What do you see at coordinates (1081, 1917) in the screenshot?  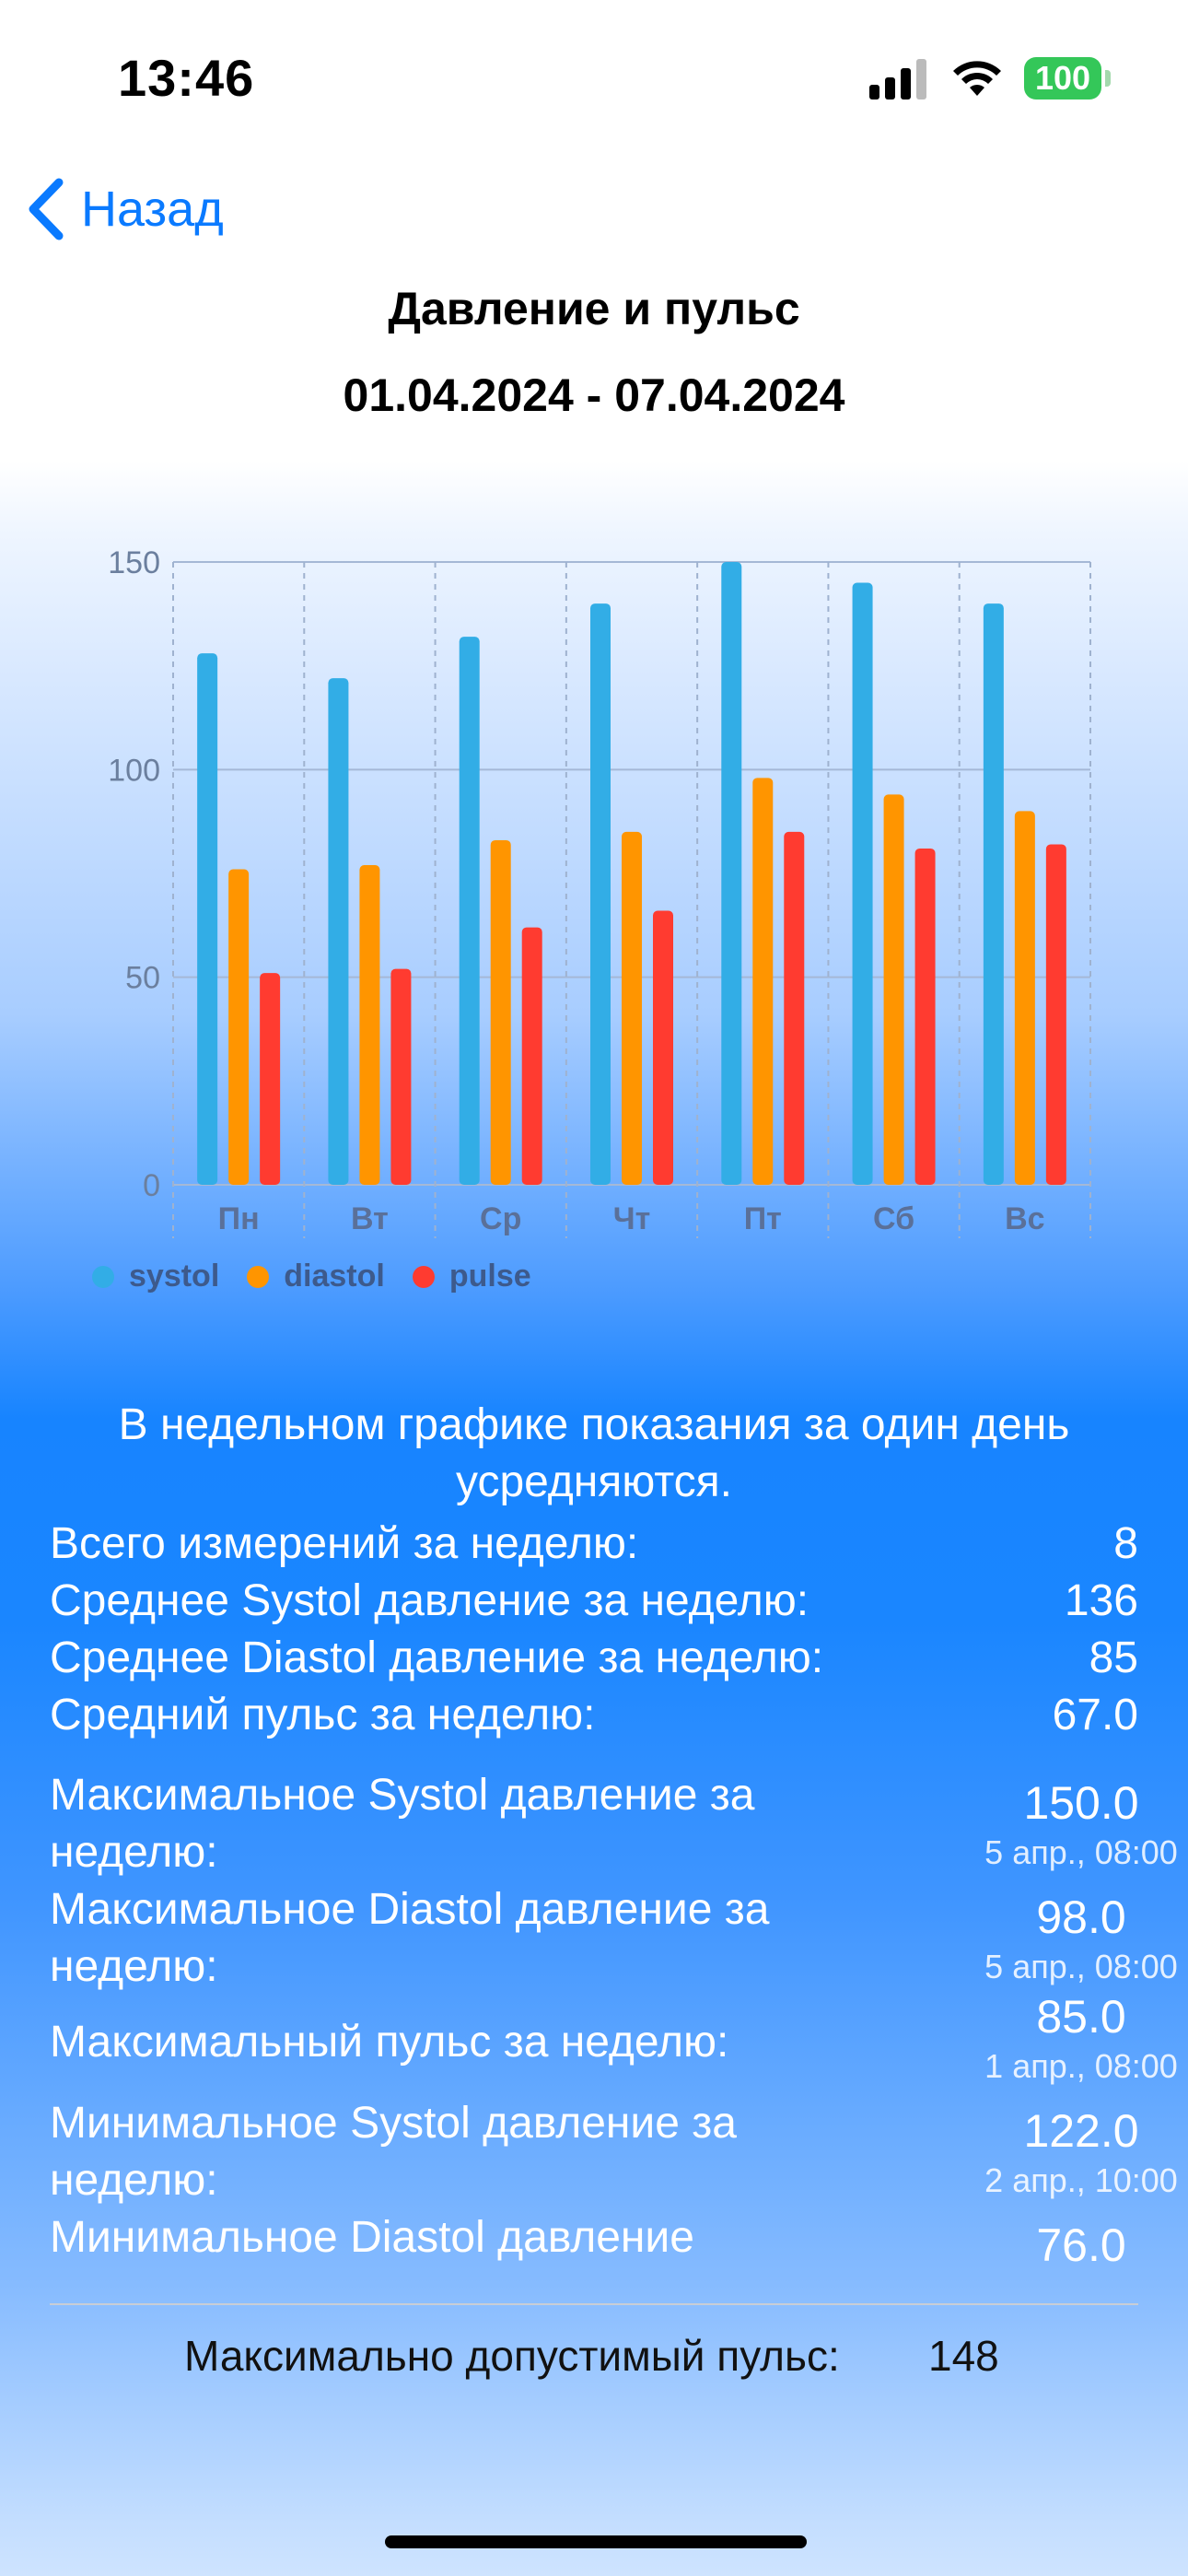 I see `stat-value: 98.0` at bounding box center [1081, 1917].